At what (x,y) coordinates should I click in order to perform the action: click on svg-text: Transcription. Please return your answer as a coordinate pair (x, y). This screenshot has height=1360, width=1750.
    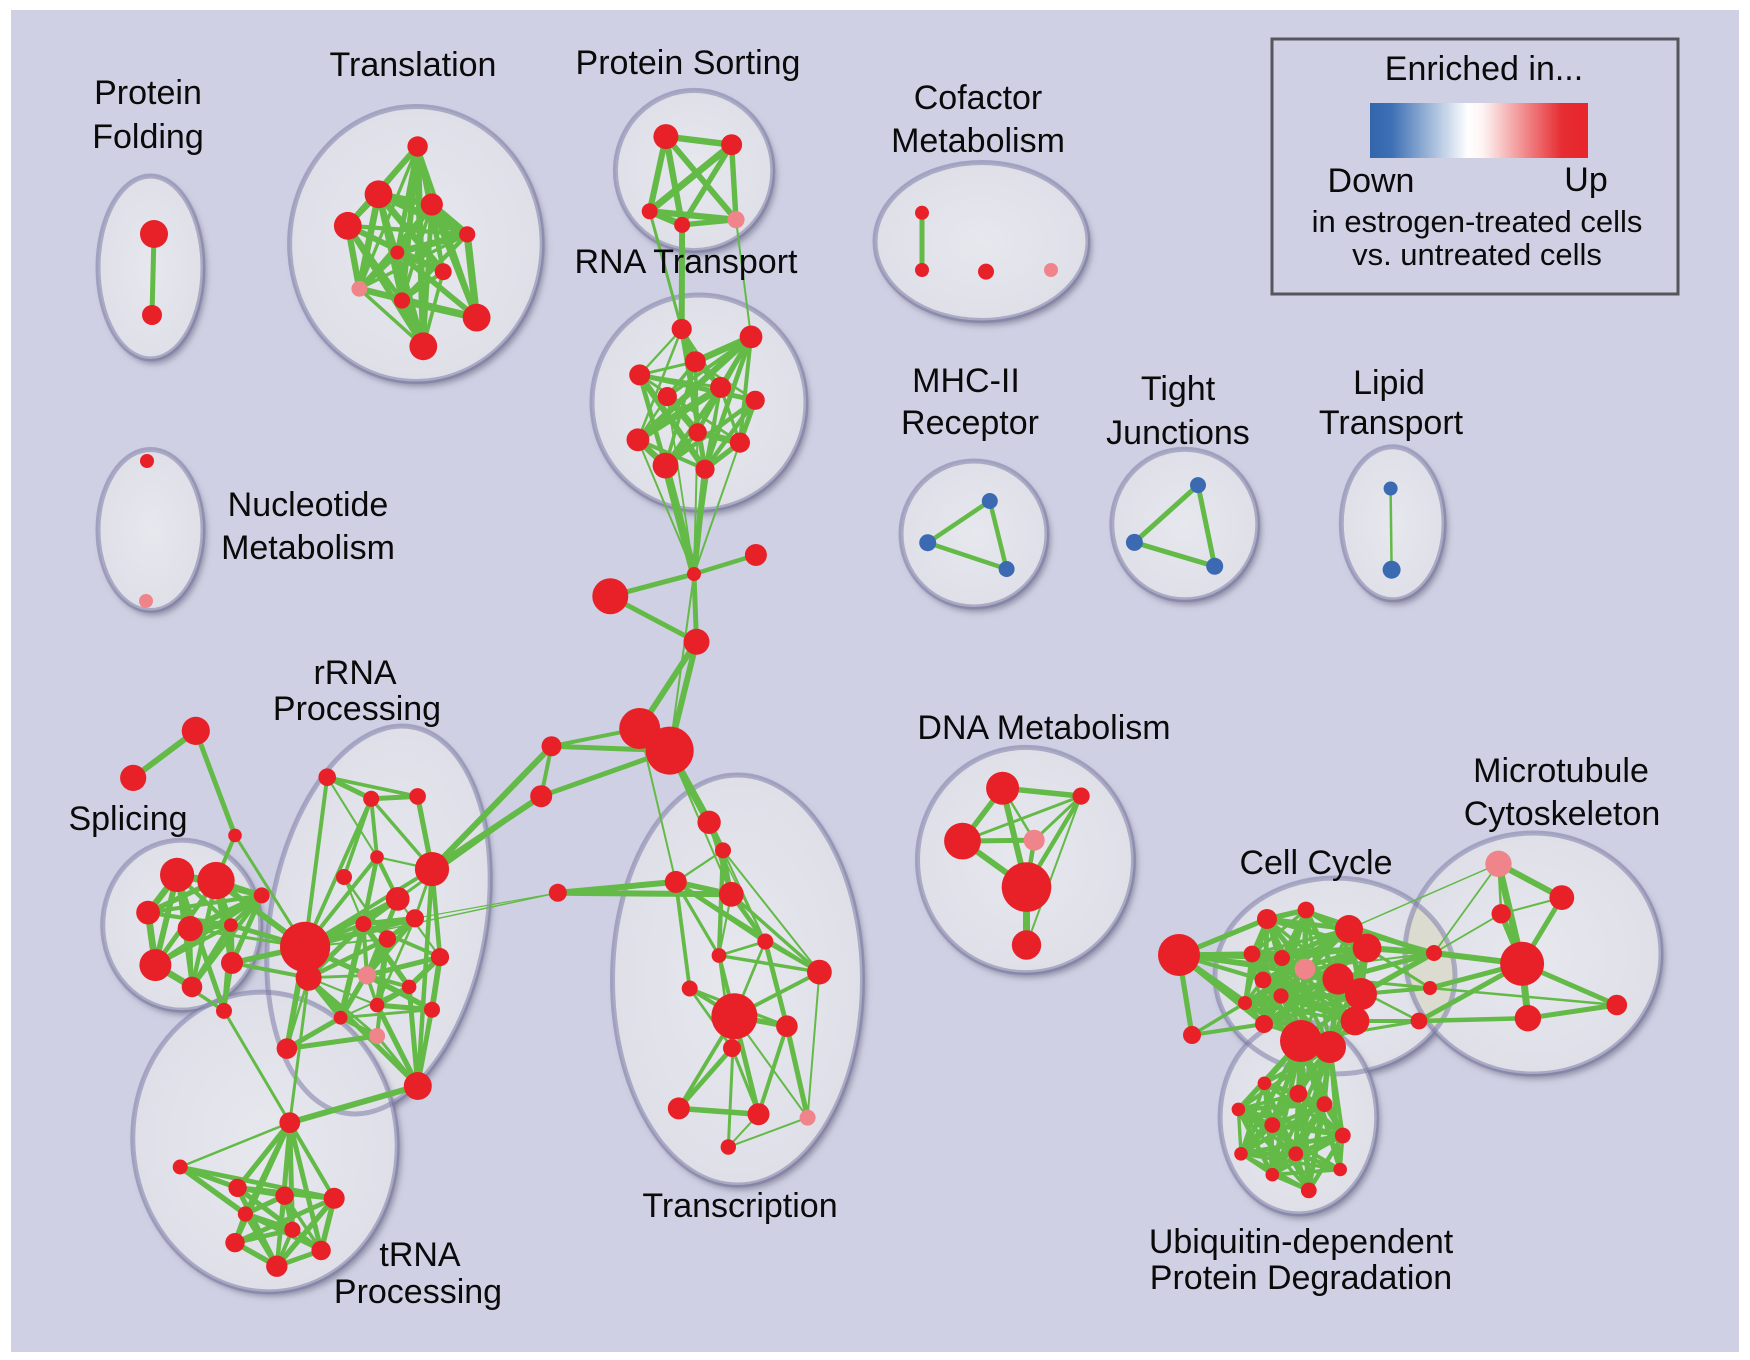
    Looking at the image, I should click on (739, 1206).